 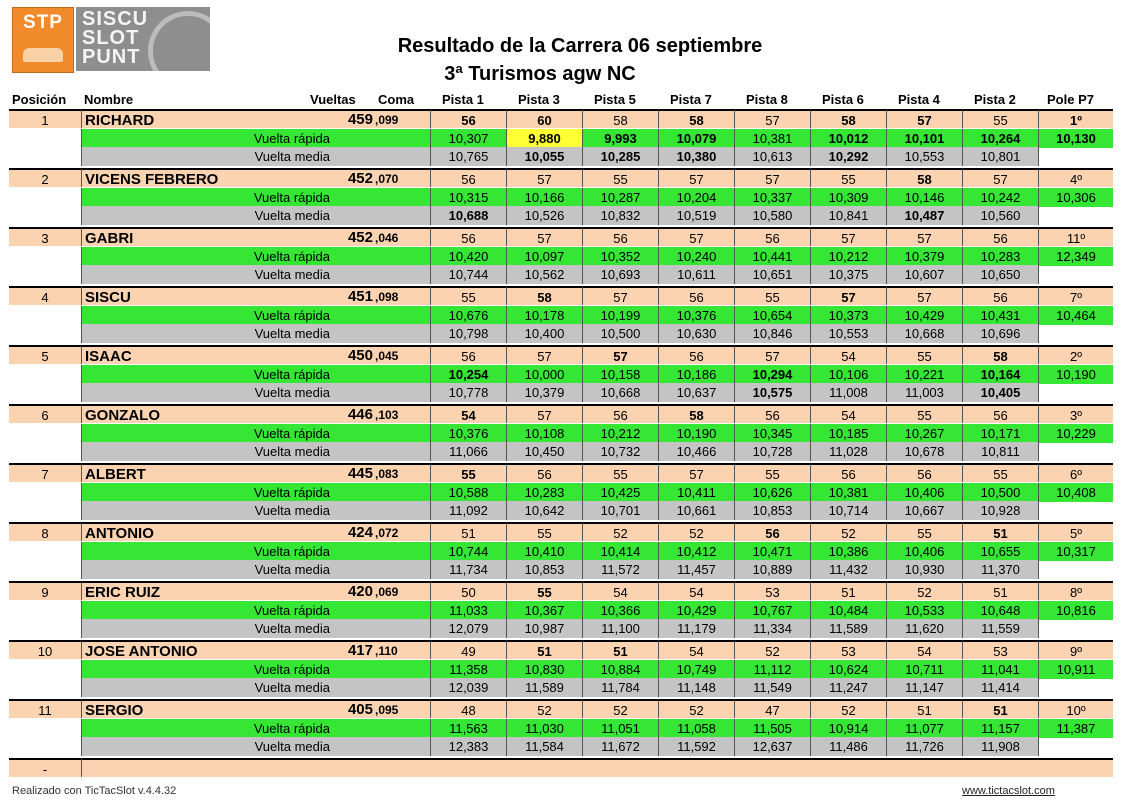 What do you see at coordinates (848, 531) in the screenshot?
I see `laps-pista: 52` at bounding box center [848, 531].